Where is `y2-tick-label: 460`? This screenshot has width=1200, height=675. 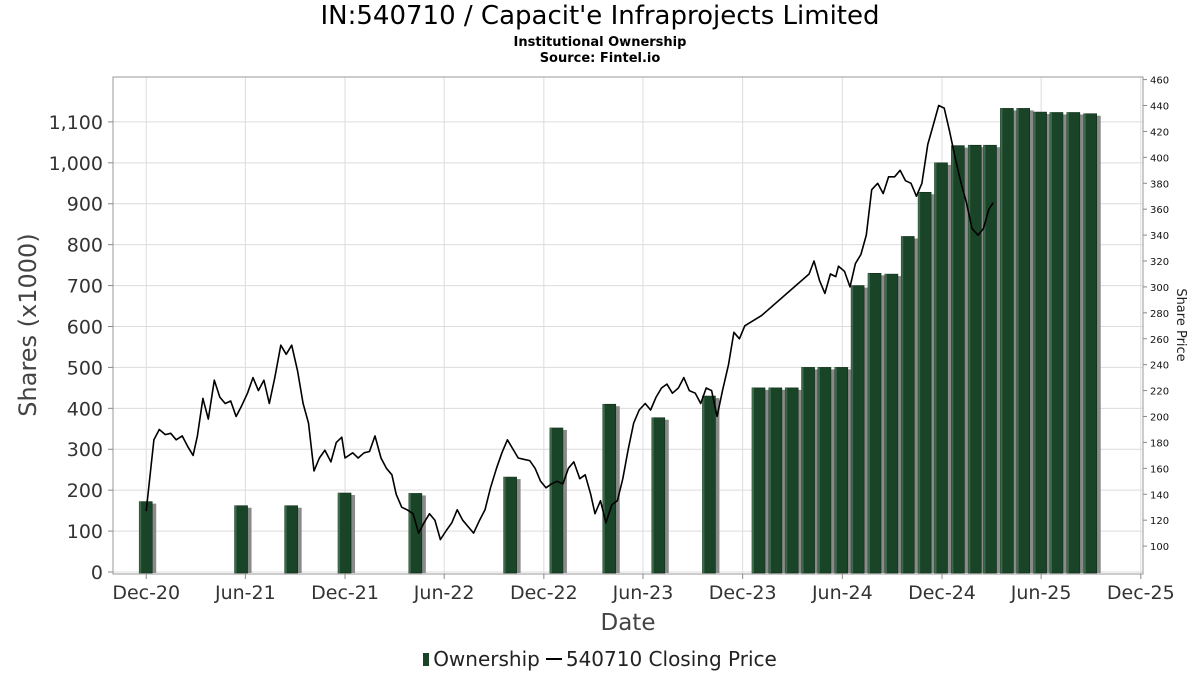
y2-tick-label: 460 is located at coordinates (1159, 81).